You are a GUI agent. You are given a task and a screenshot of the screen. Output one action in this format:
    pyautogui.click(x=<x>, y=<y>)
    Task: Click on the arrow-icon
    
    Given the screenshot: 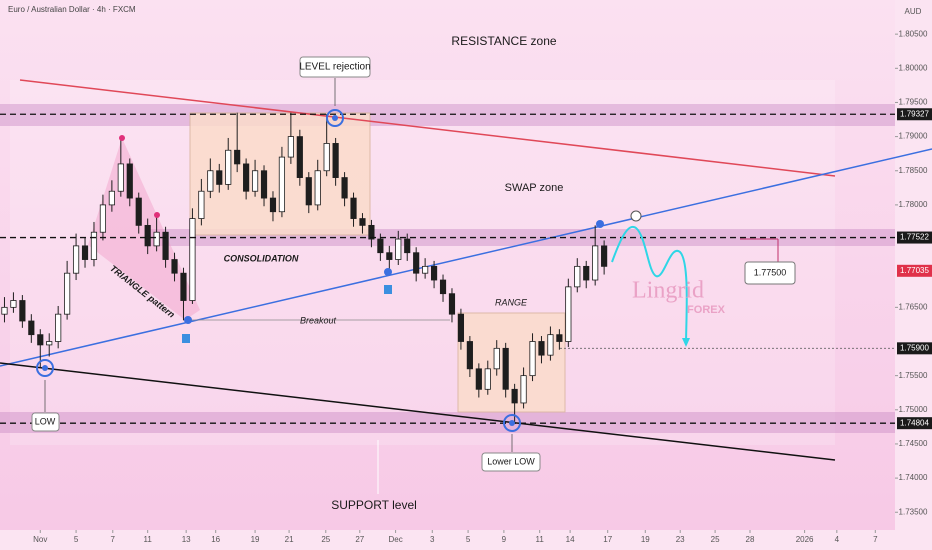 What is the action you would take?
    pyautogui.click(x=186, y=338)
    